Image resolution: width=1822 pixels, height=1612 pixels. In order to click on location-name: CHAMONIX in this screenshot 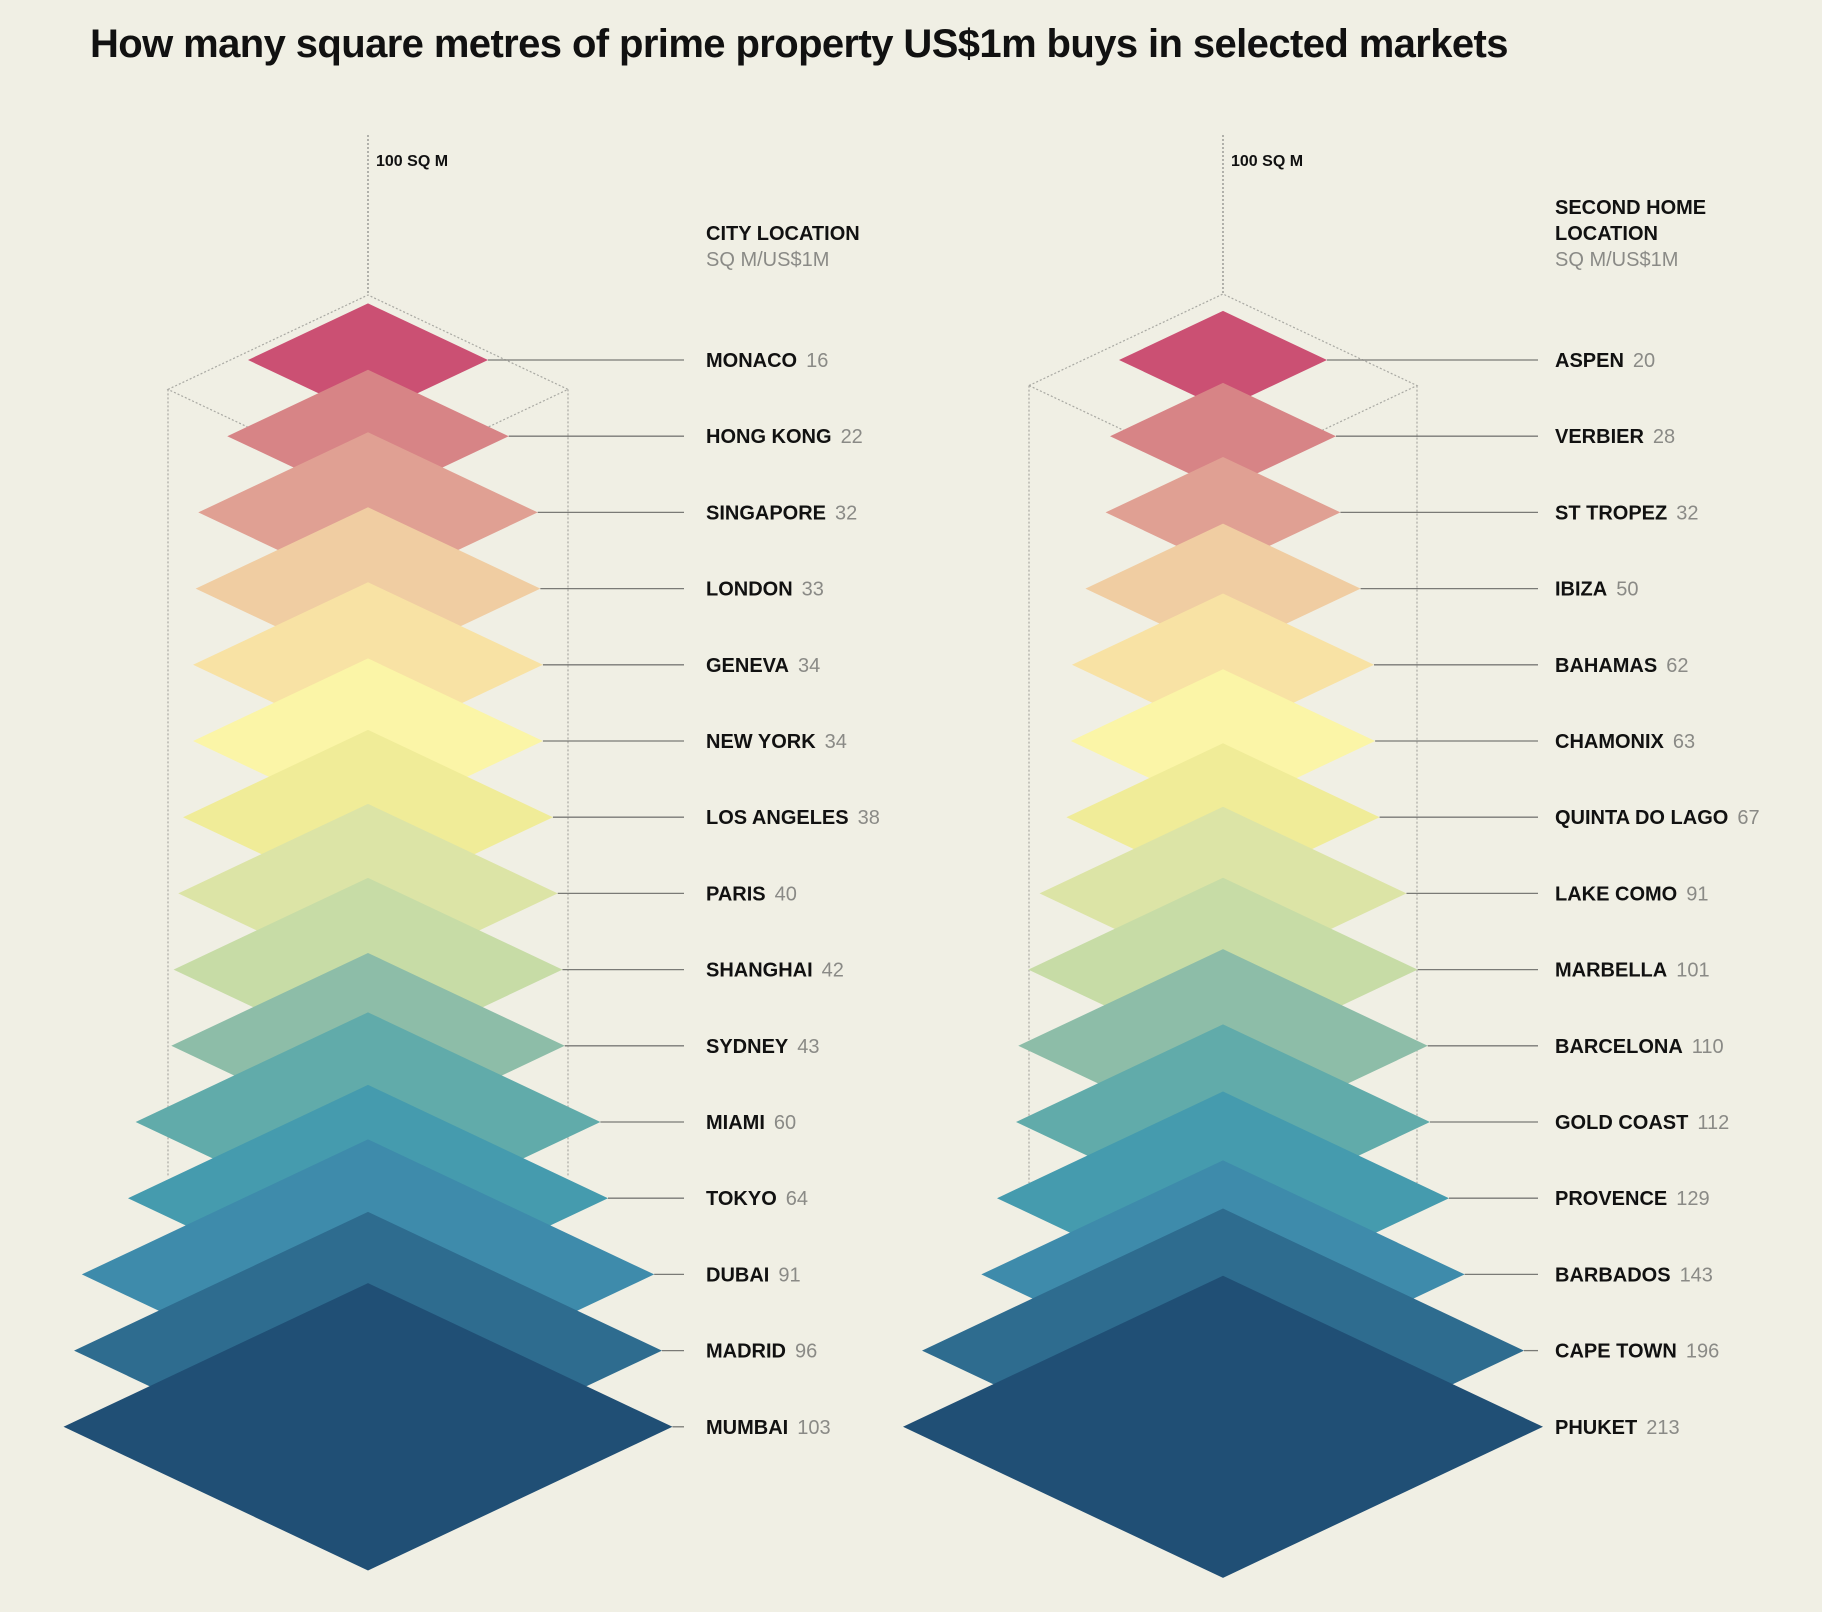, I will do `click(1610, 742)`.